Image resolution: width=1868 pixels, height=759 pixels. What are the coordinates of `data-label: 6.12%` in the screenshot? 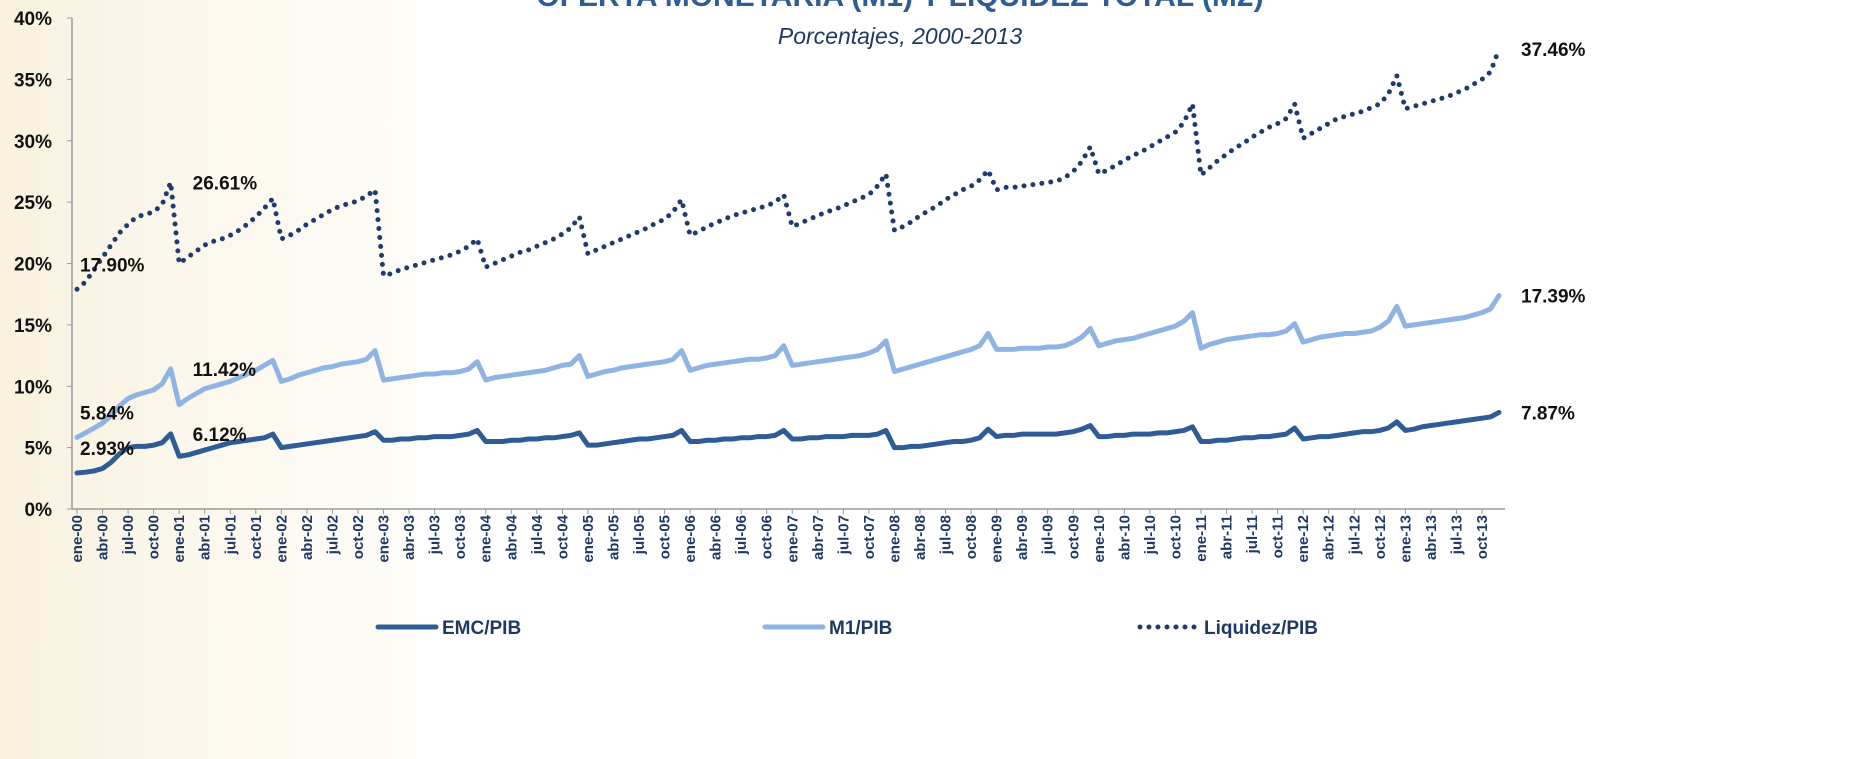 It's located at (220, 435).